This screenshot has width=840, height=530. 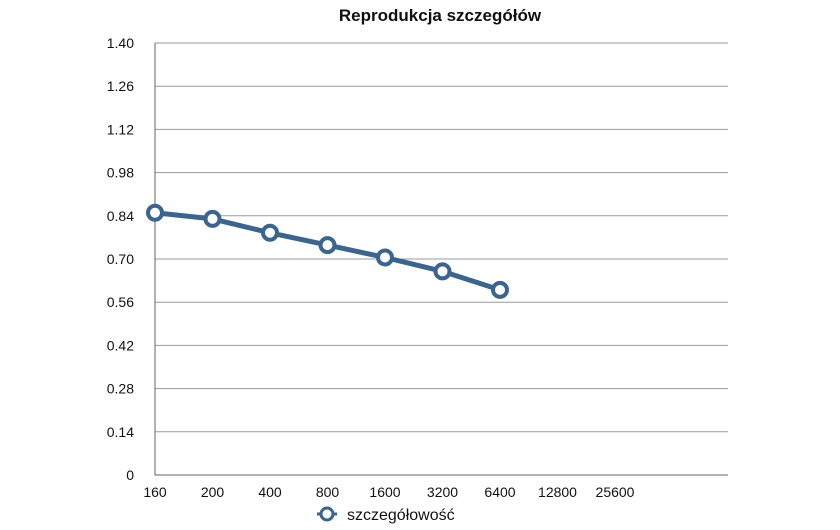 I want to click on series-layer, so click(x=327, y=251).